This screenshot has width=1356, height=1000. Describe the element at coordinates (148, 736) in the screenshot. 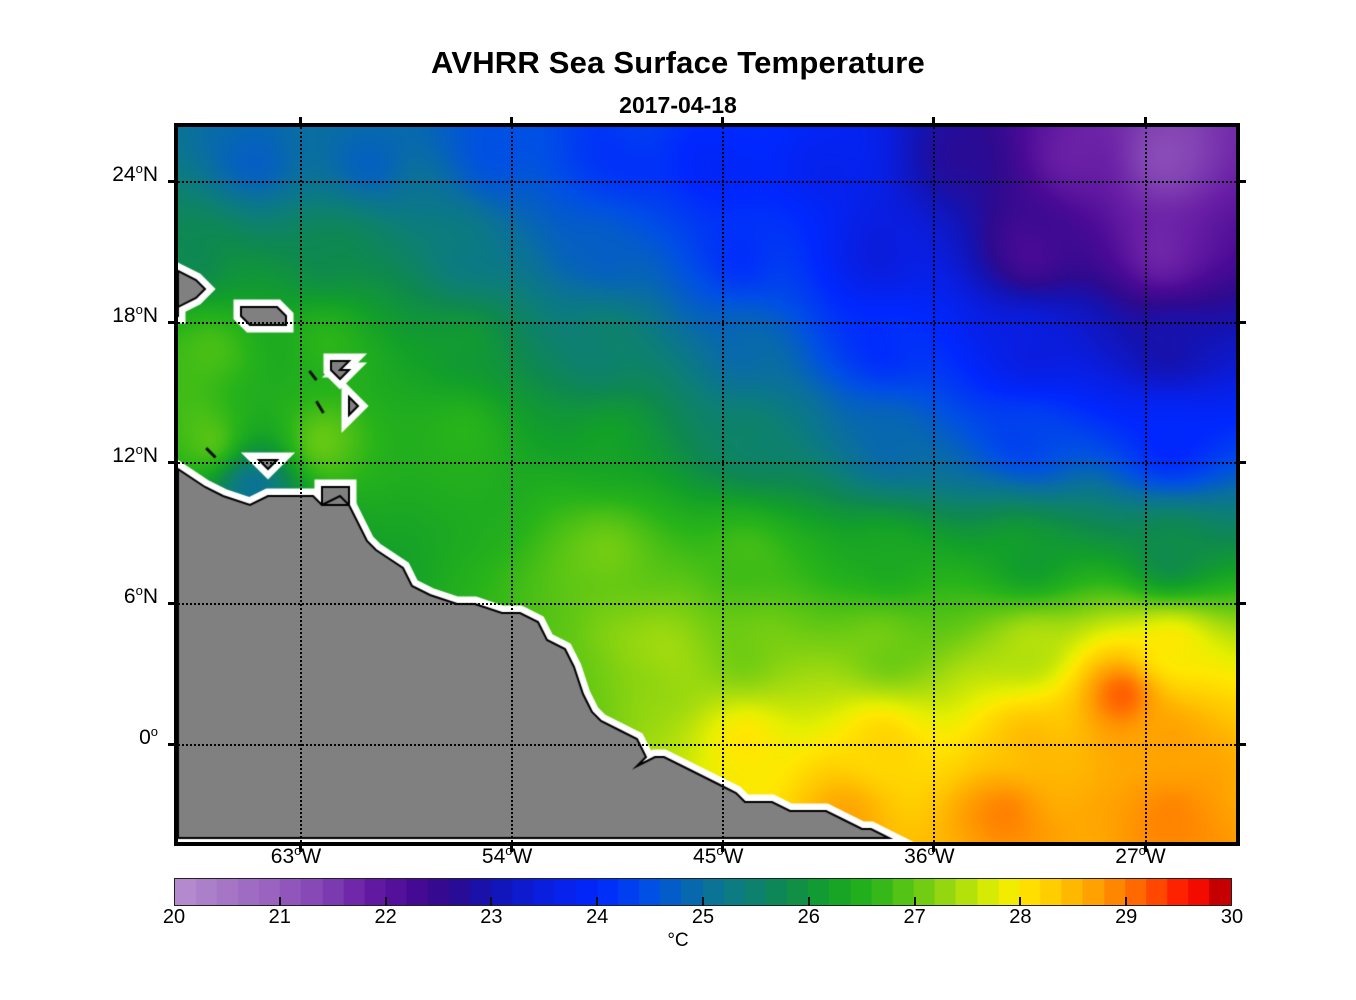

I see `y-axis-label: 0o` at that location.